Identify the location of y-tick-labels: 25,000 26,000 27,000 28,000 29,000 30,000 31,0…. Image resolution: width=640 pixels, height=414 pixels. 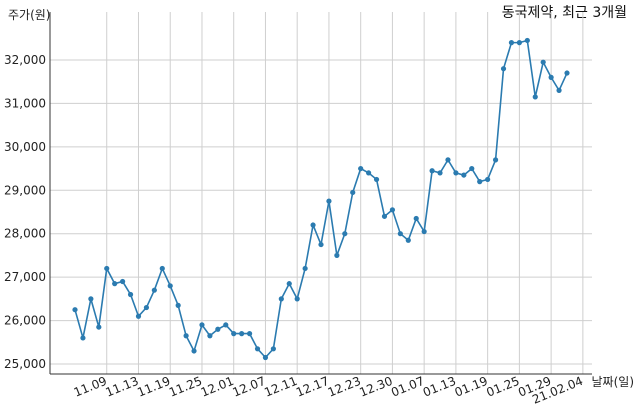
(25, 212).